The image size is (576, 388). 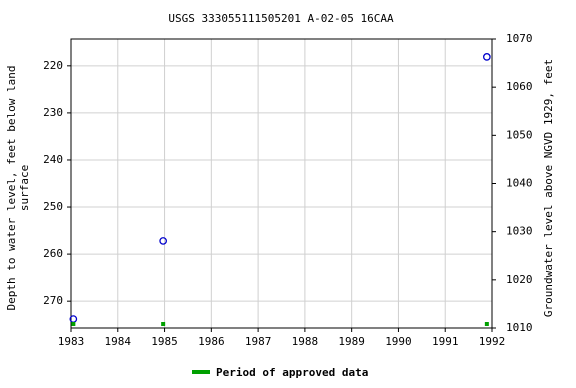 What do you see at coordinates (24, 188) in the screenshot?
I see `y-axis-label: surface` at bounding box center [24, 188].